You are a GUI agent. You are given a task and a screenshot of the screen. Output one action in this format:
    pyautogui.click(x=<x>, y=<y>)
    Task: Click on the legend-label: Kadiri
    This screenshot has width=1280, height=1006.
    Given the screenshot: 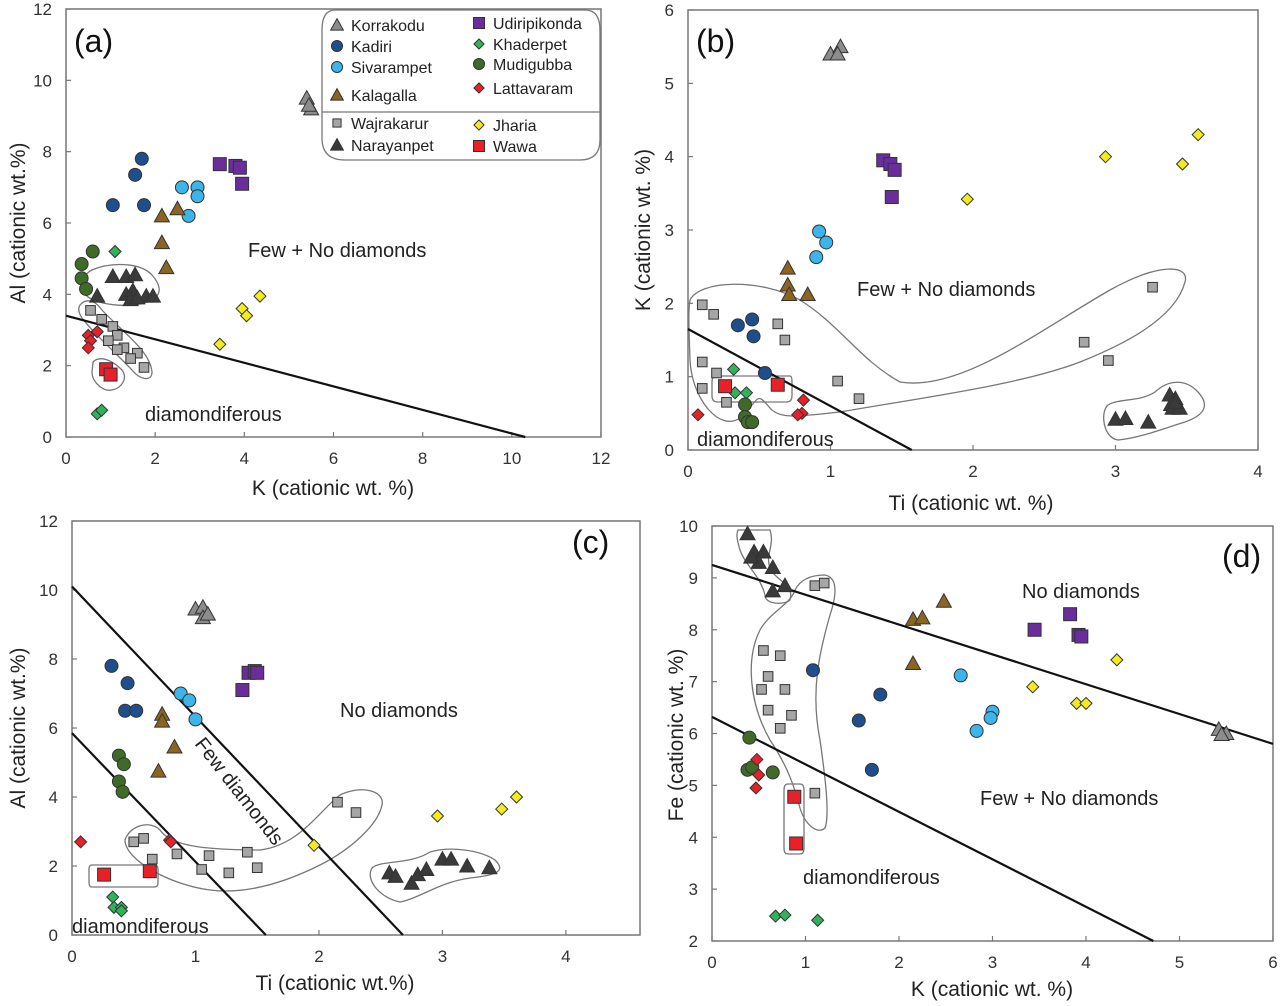 What is the action you would take?
    pyautogui.click(x=371, y=47)
    